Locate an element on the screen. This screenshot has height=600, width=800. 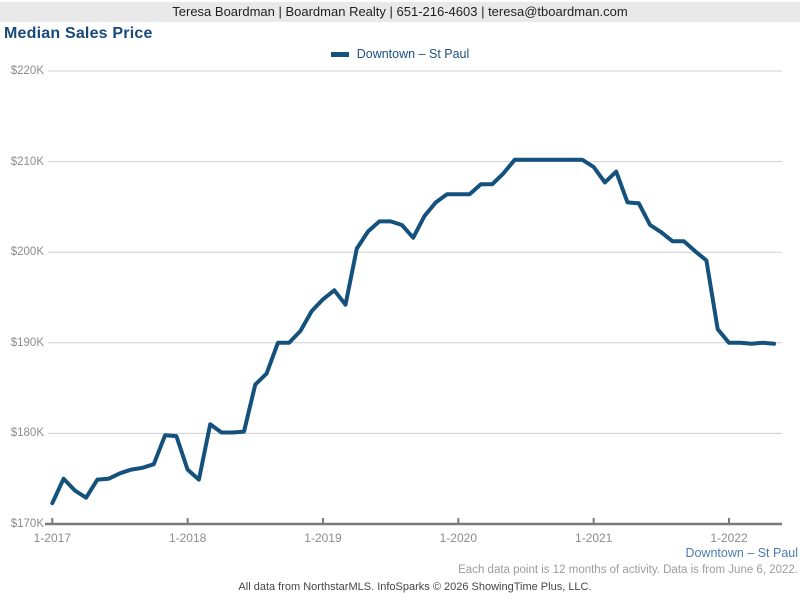
x-axis-tick-label: 1-2021 is located at coordinates (593, 538).